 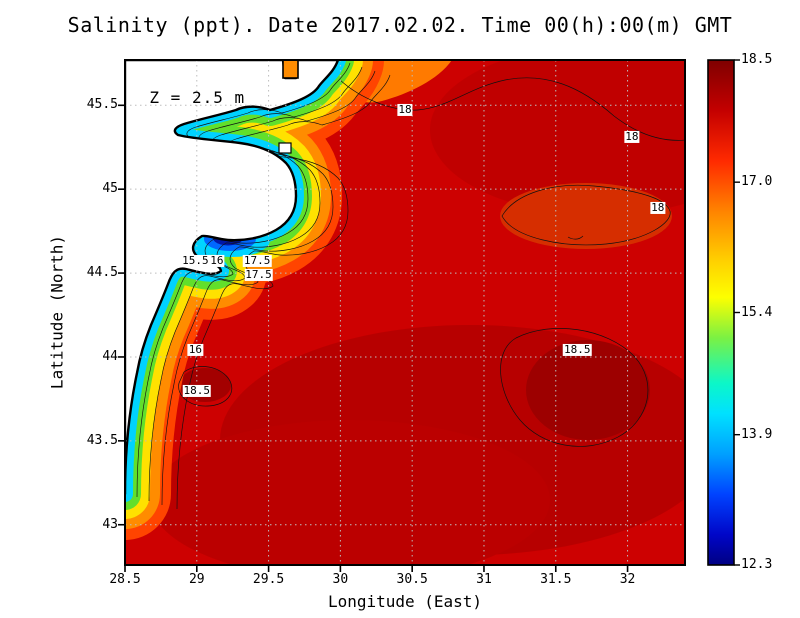 What do you see at coordinates (57, 312) in the screenshot?
I see `y-axis-label: Latitude (North)` at bounding box center [57, 312].